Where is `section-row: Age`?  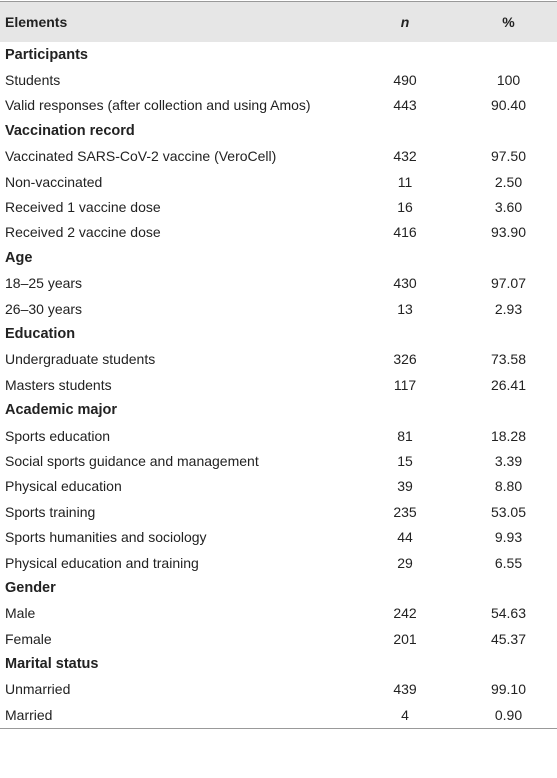
section-row: Age is located at coordinates (278, 257).